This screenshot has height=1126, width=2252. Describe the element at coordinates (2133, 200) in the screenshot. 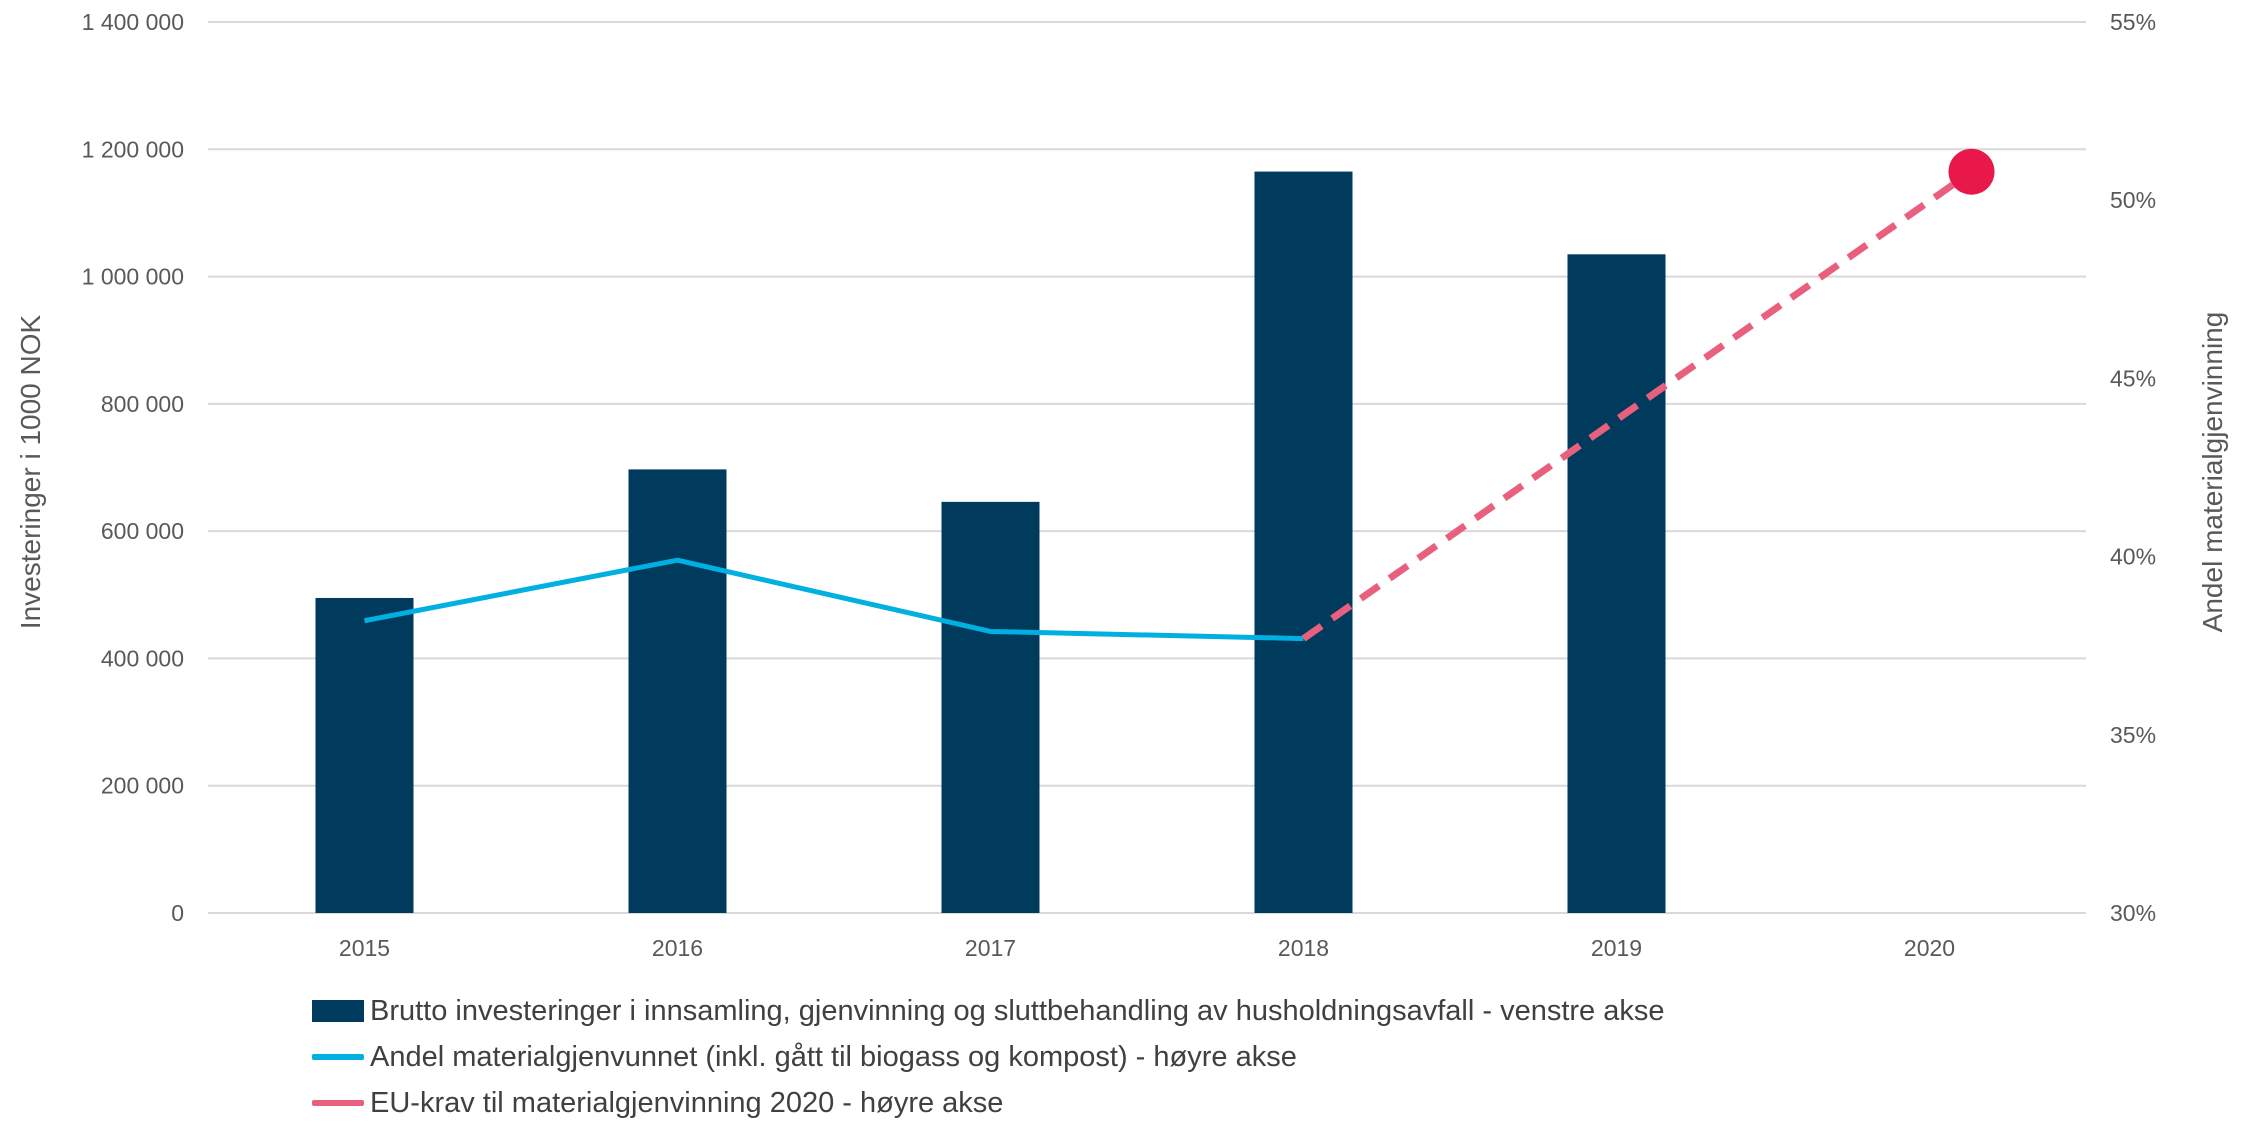

I see `y2-tick-label: 50%` at that location.